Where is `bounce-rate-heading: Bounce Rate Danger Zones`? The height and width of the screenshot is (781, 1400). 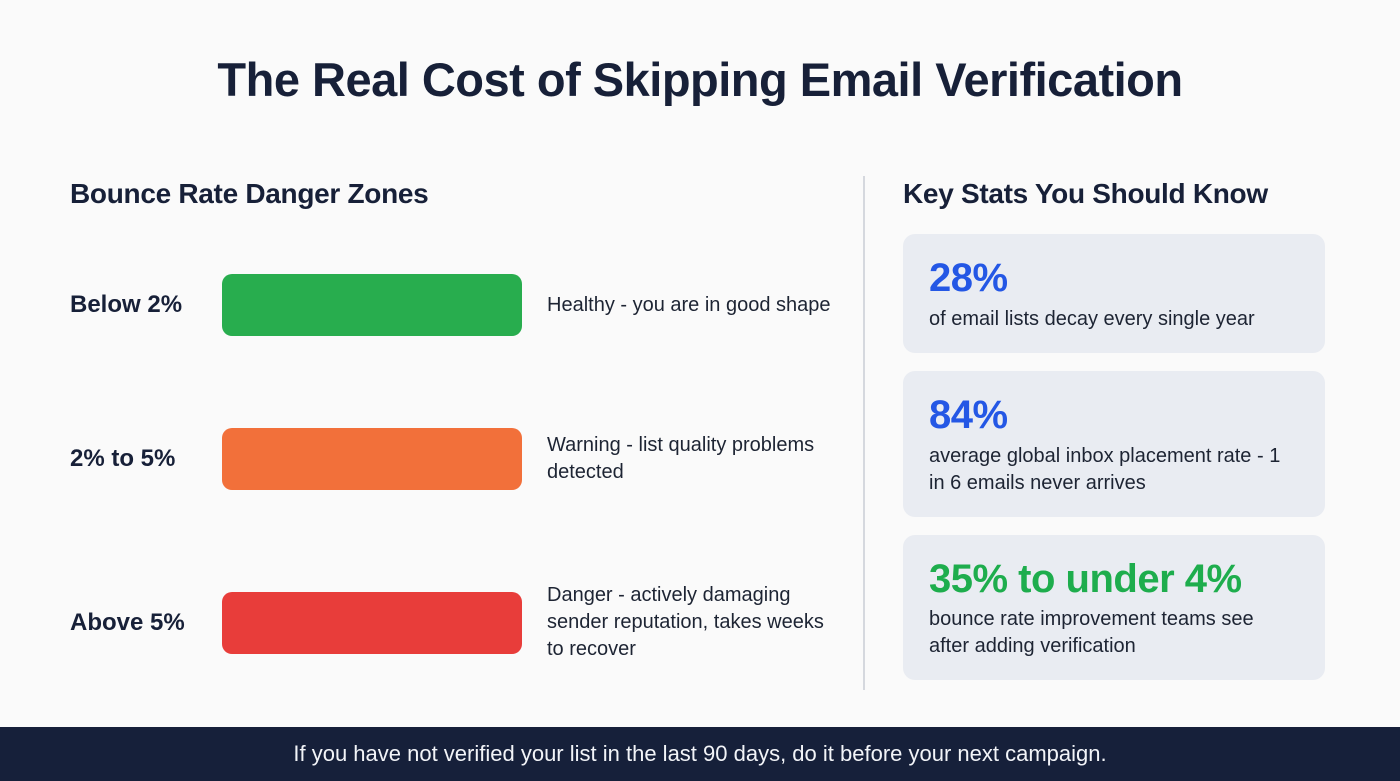 bounce-rate-heading: Bounce Rate Danger Zones is located at coordinates (249, 193).